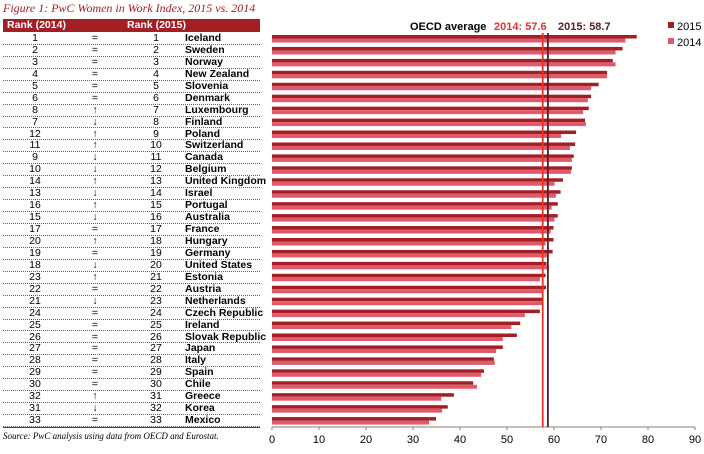 The image size is (704, 454). Describe the element at coordinates (35, 121) in the screenshot. I see `rank-2014: 7` at that location.